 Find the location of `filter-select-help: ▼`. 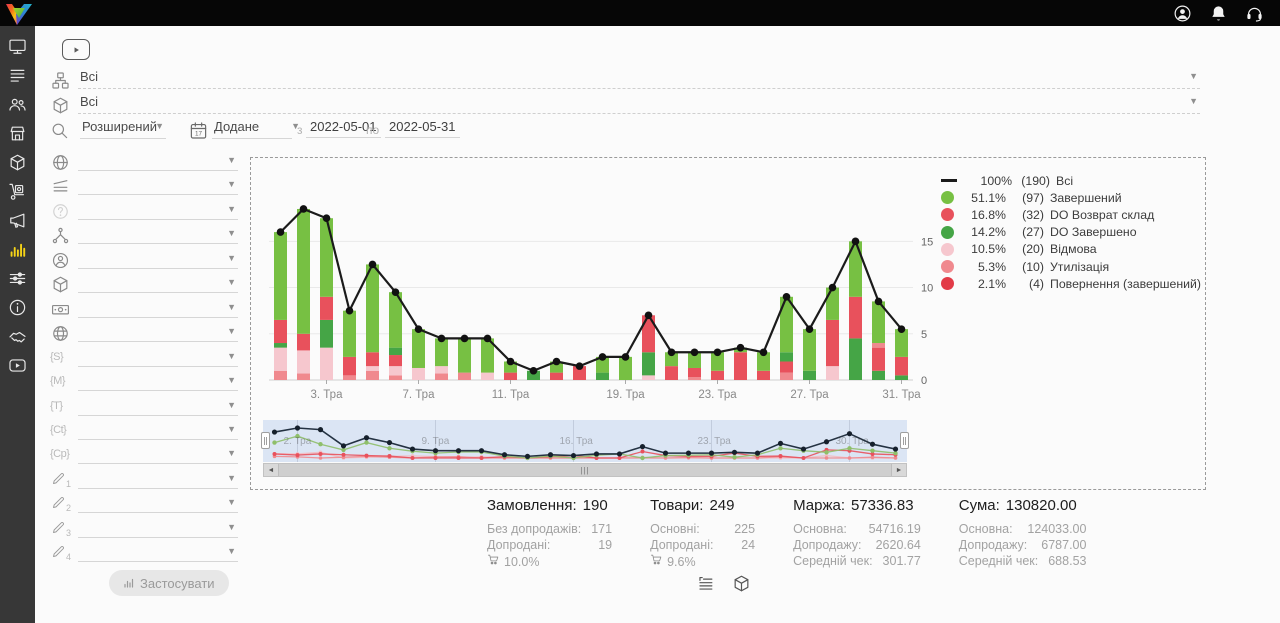

filter-select-help: ▼ is located at coordinates (158, 210).